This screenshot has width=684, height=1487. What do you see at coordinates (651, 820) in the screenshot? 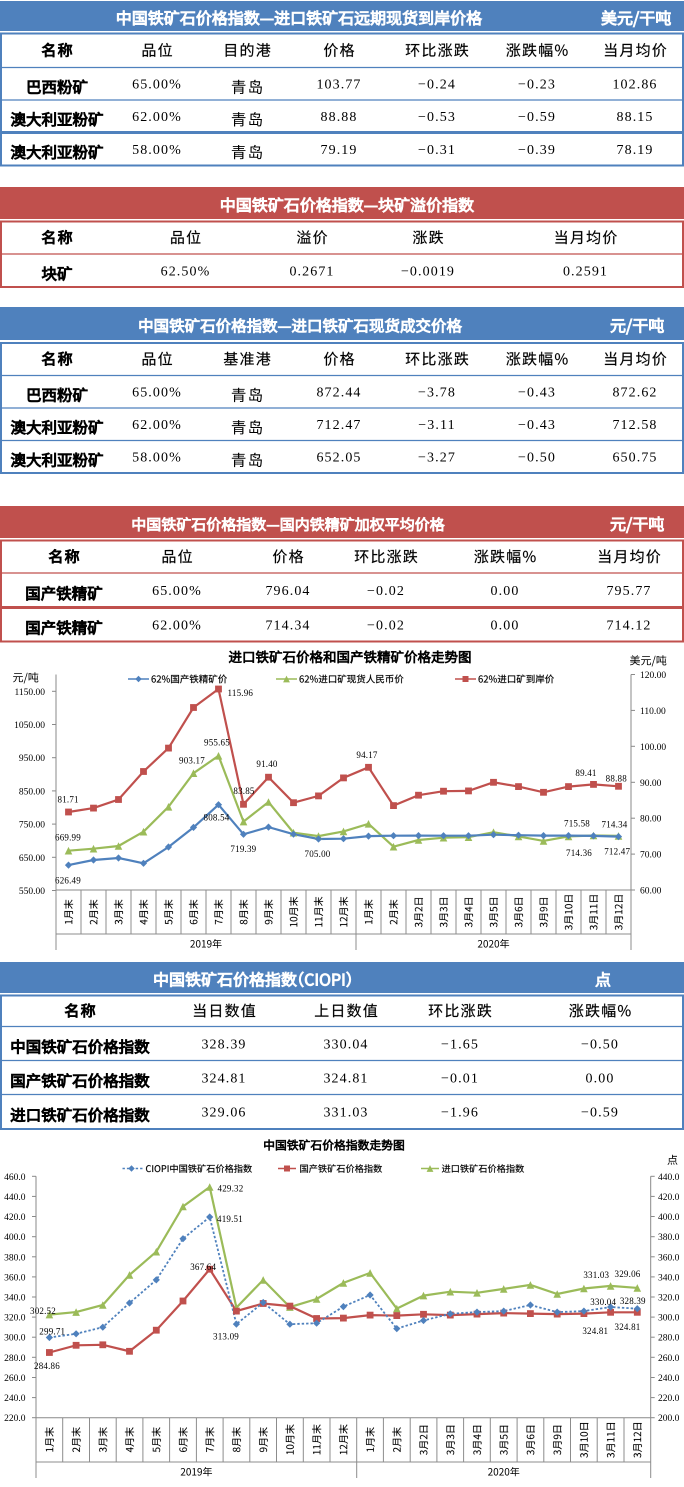
I see `svg-text: 80.00` at bounding box center [651, 820].